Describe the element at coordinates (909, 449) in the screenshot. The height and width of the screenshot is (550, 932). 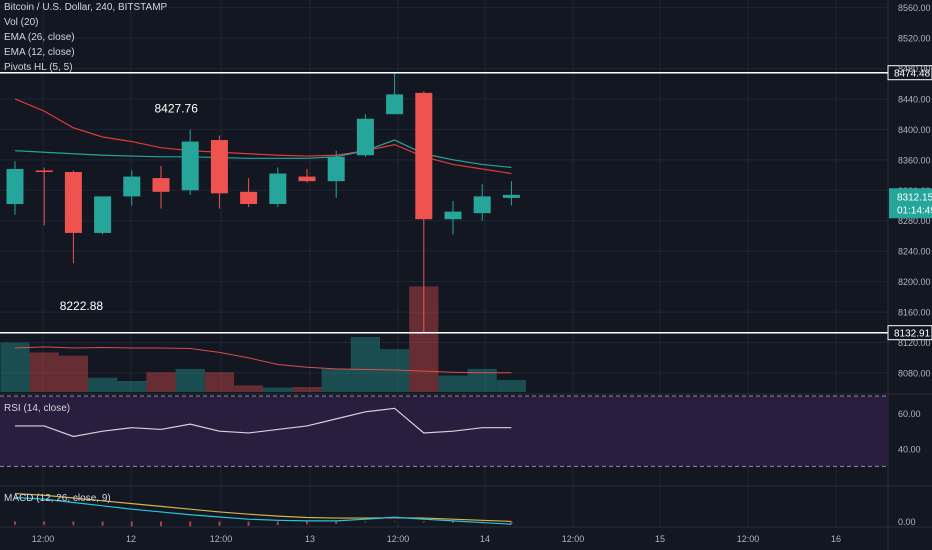
I see `rsi-tick-label: 40.00` at that location.